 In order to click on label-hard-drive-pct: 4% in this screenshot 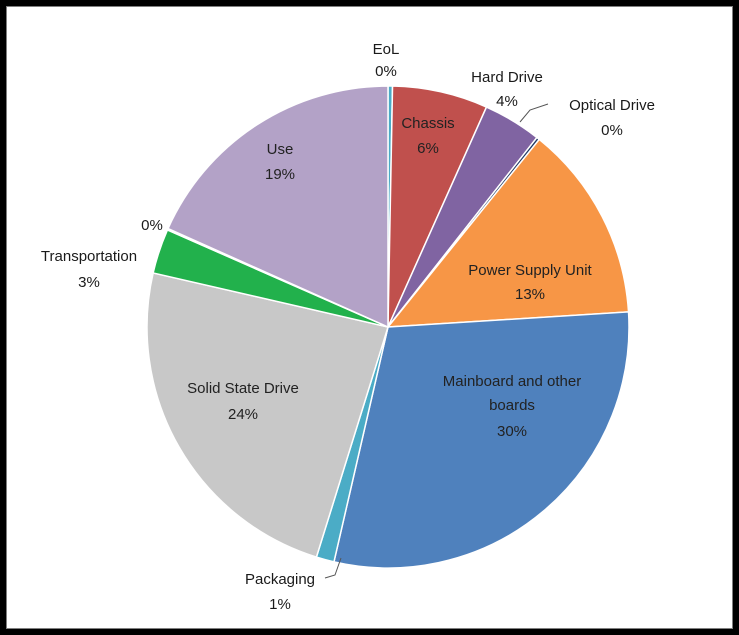, I will do `click(507, 101)`.